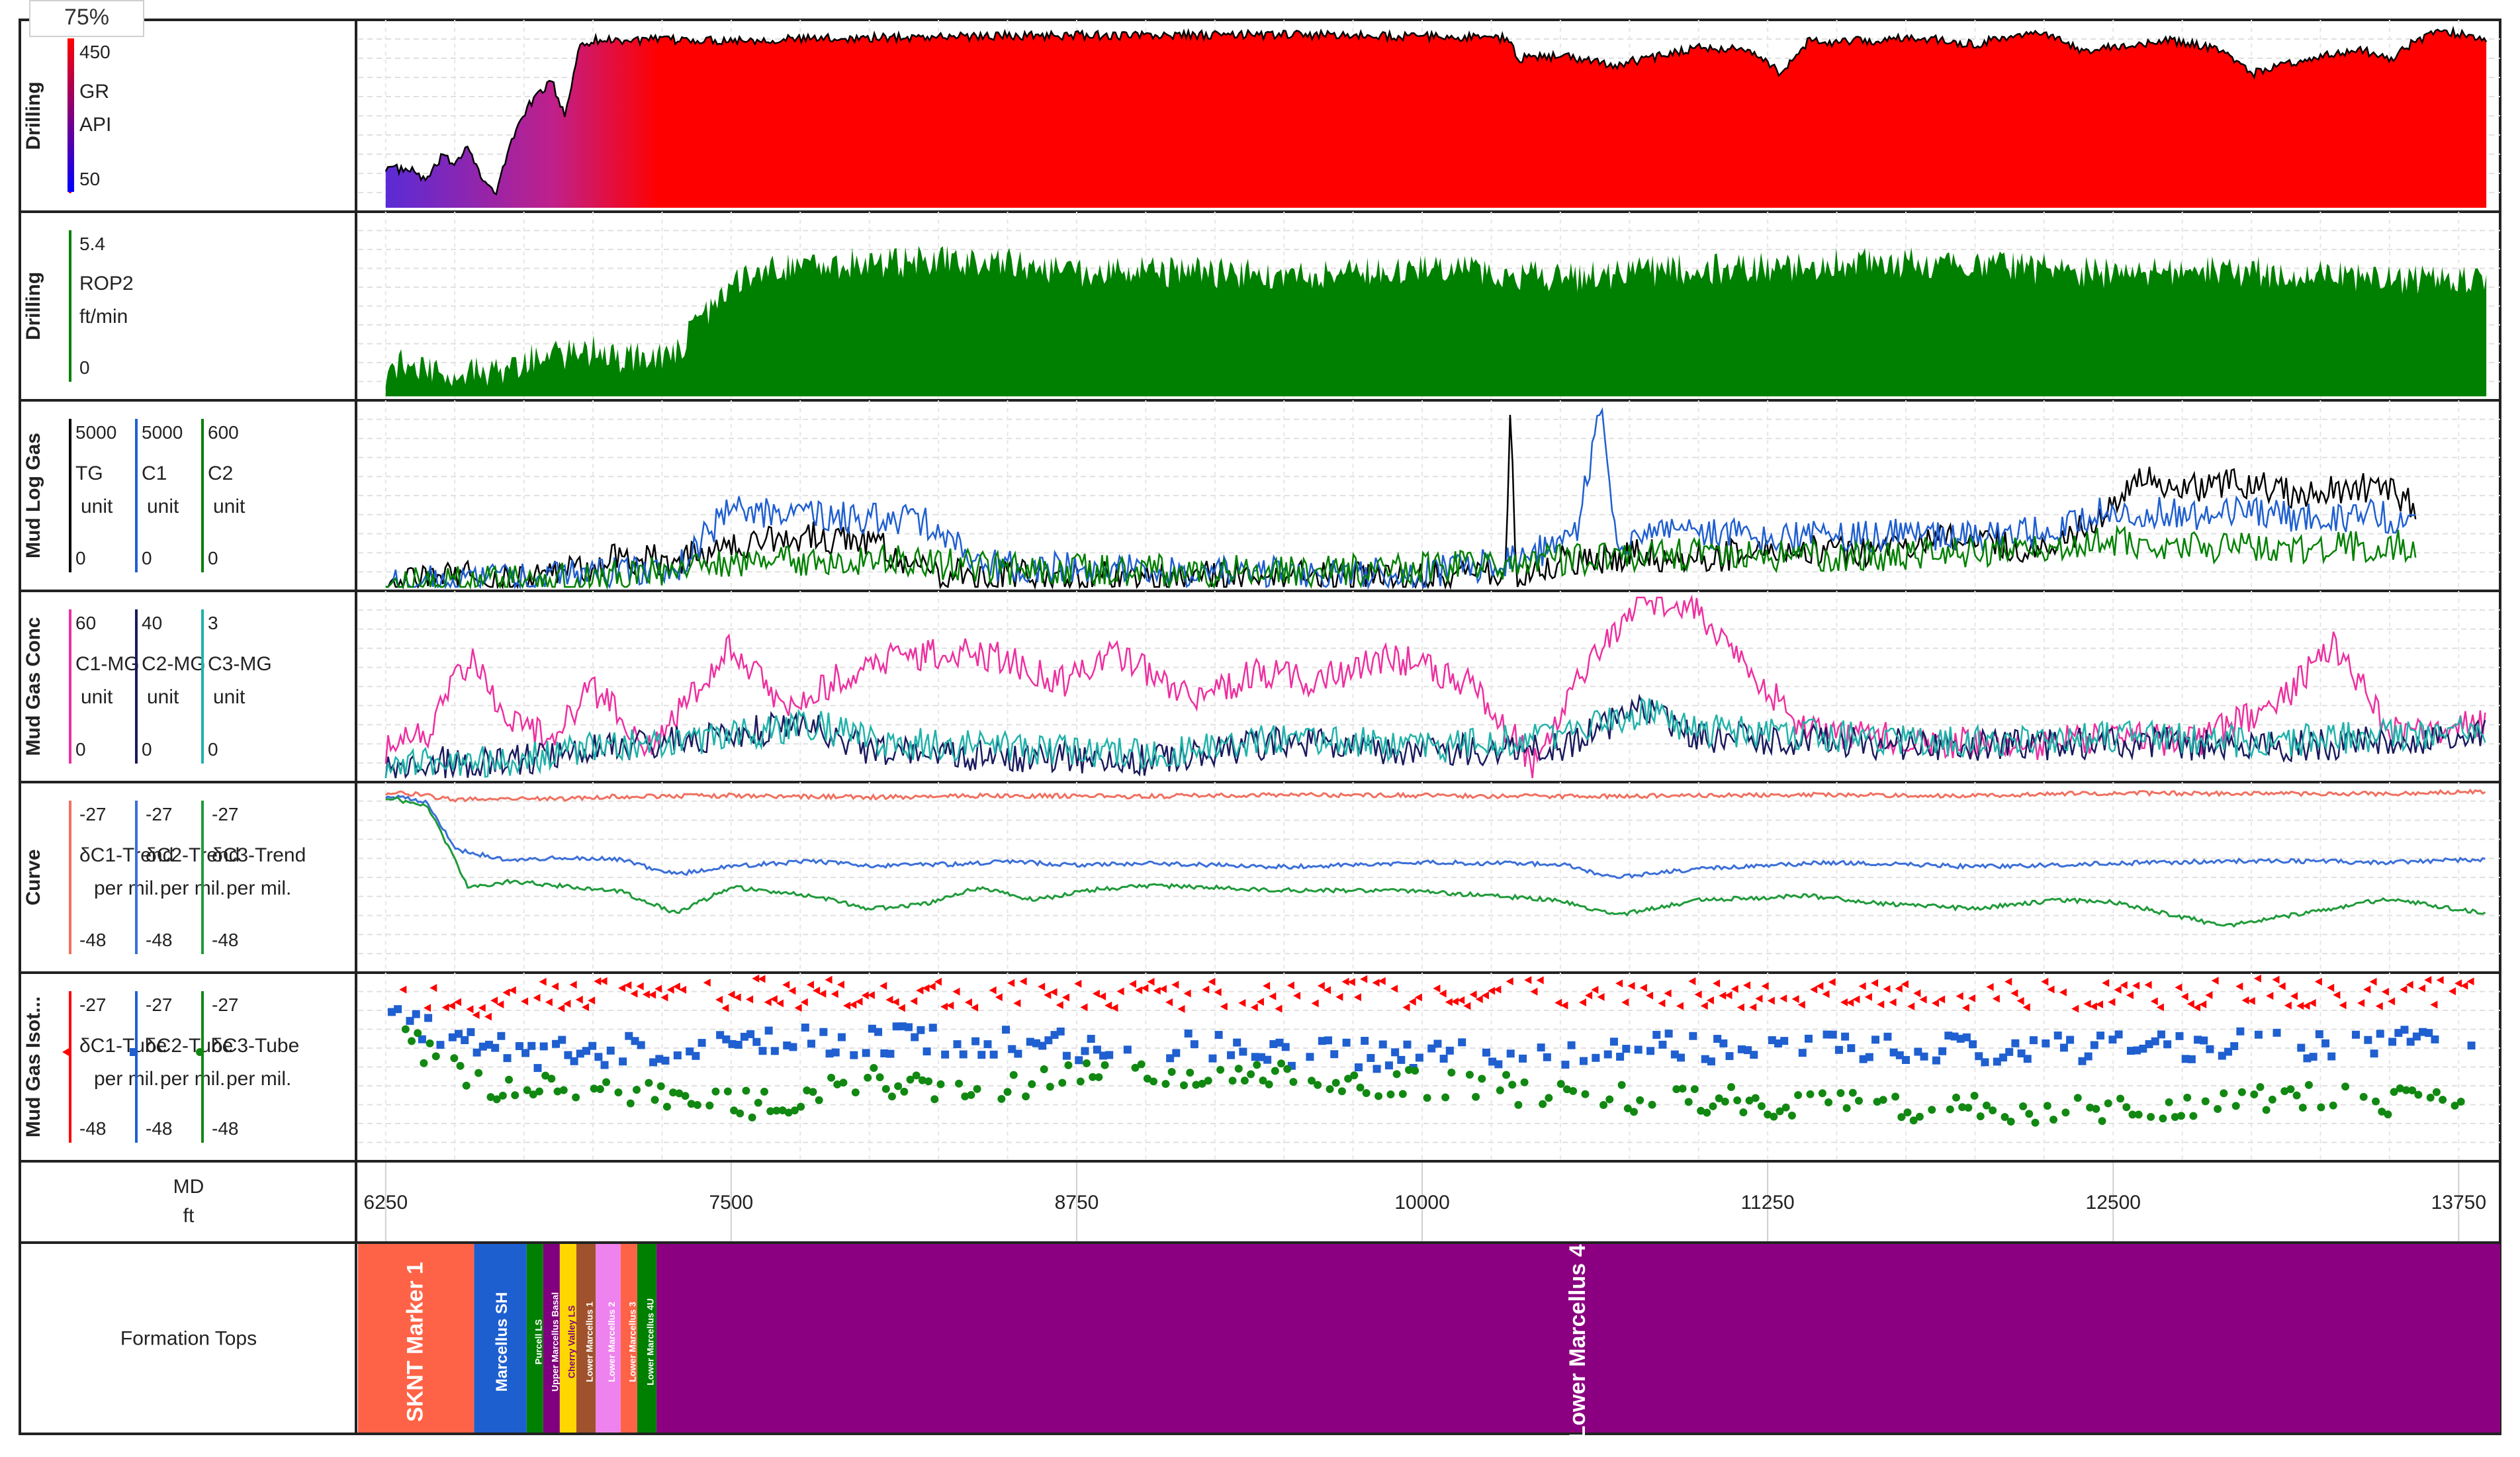  What do you see at coordinates (189, 1216) in the screenshot?
I see `md-axis-unit: ft` at bounding box center [189, 1216].